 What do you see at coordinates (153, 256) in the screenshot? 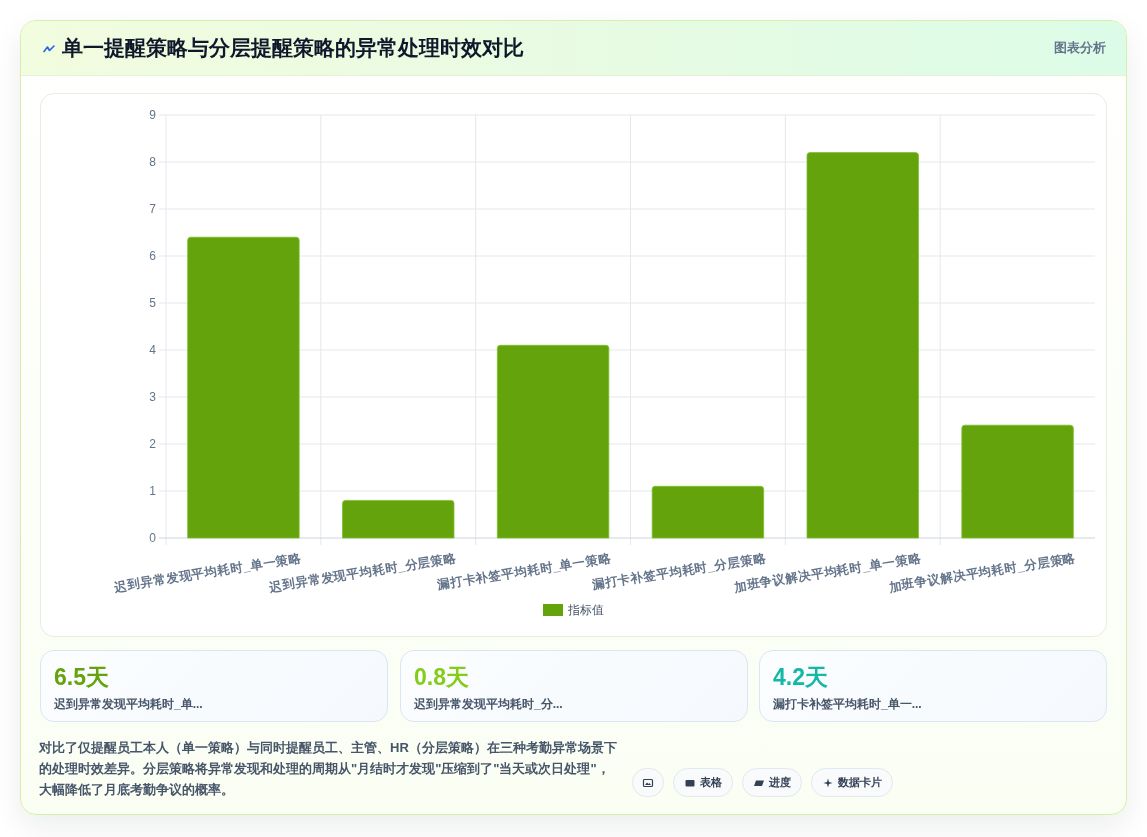
I see `y-tick-label: 6` at bounding box center [153, 256].